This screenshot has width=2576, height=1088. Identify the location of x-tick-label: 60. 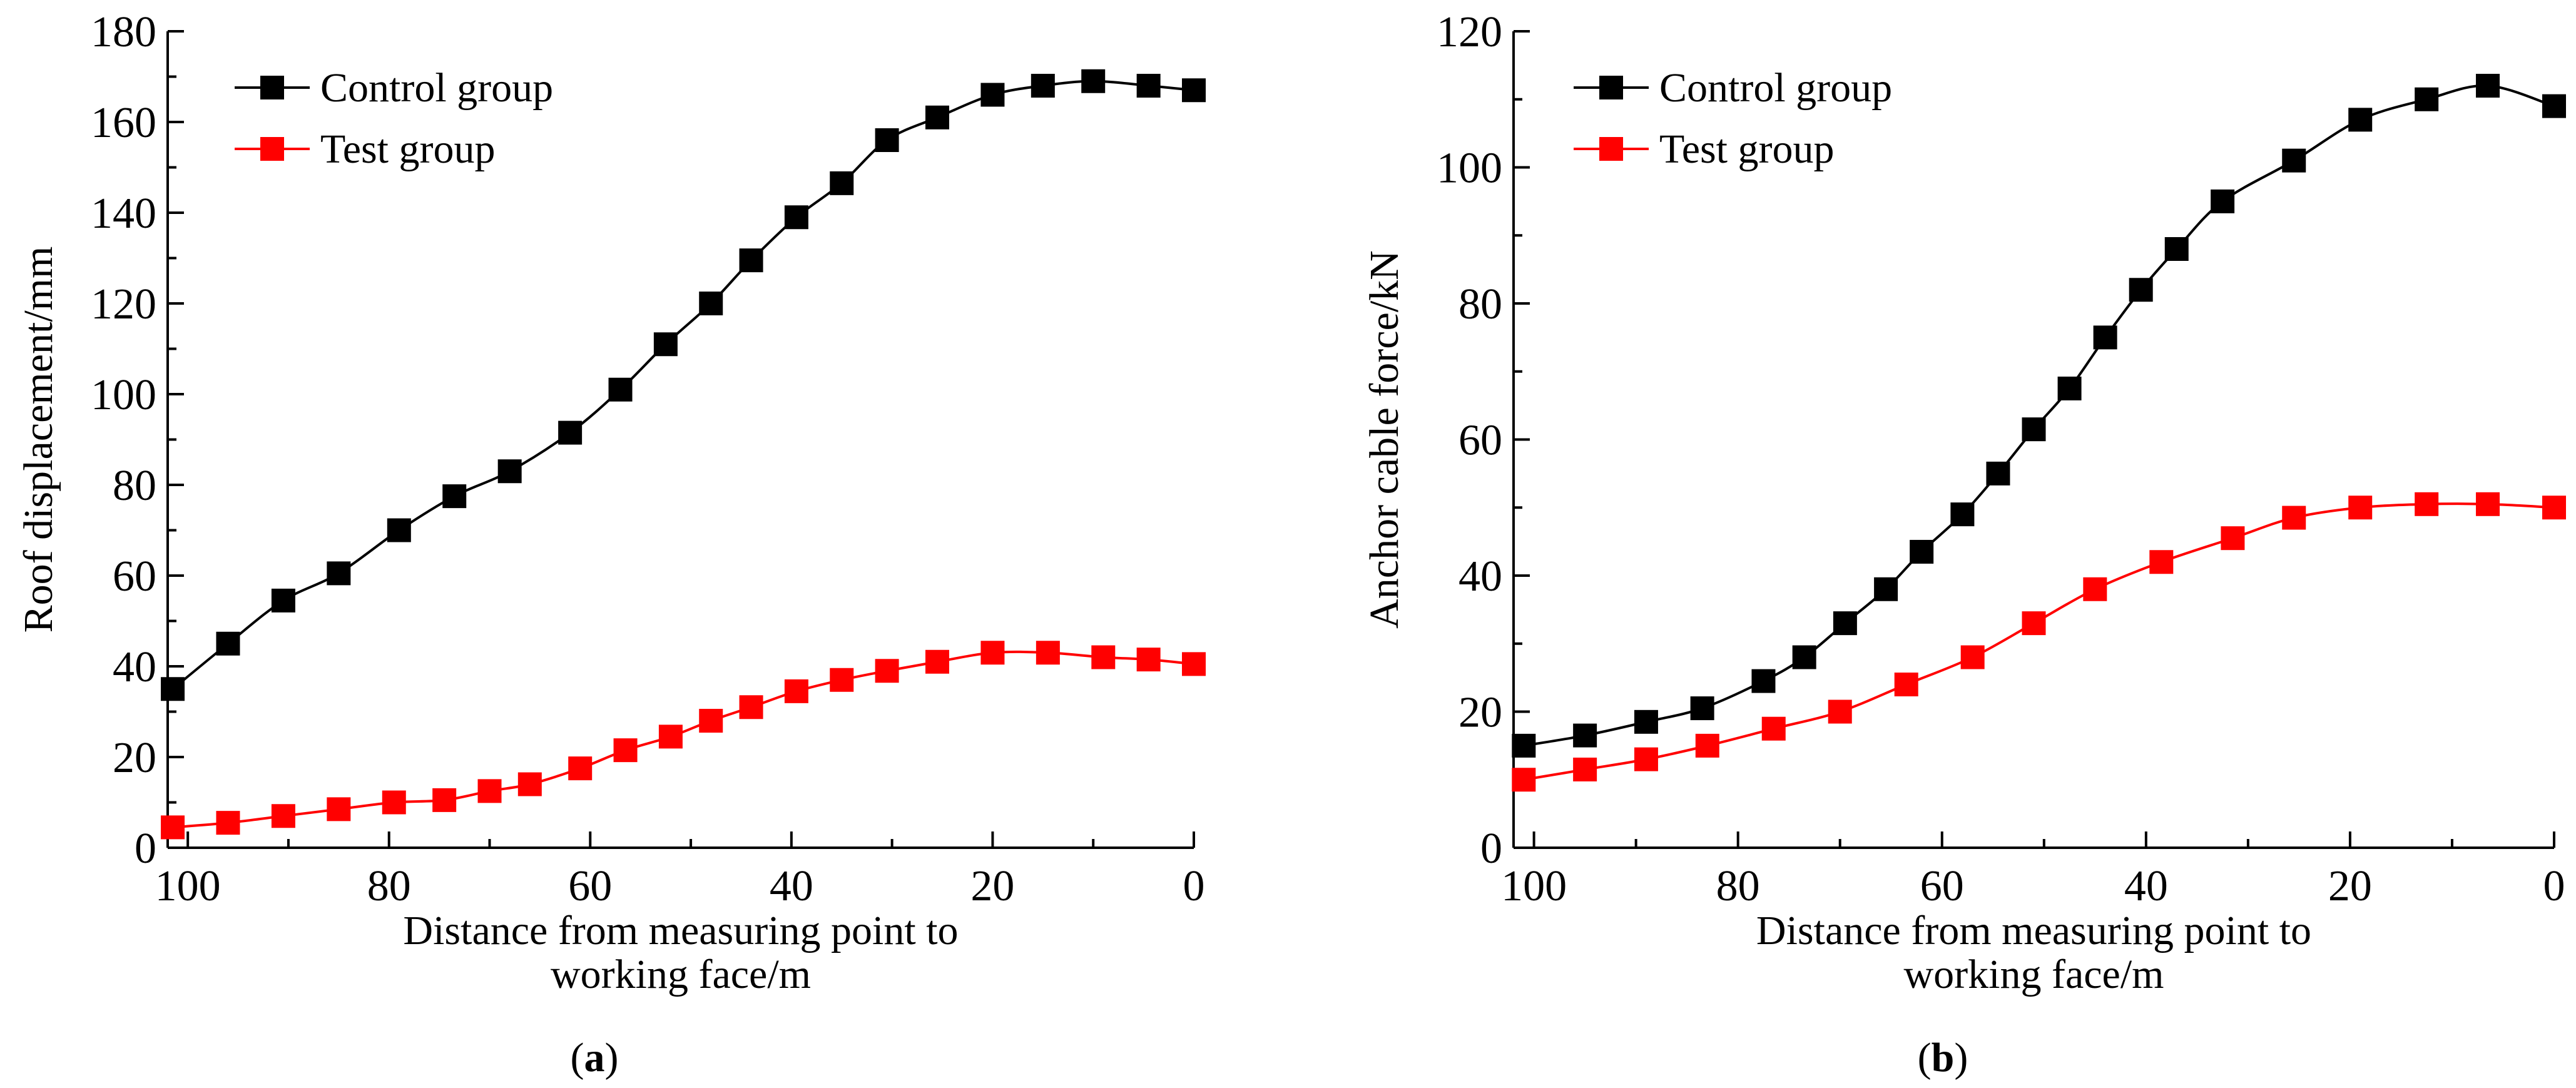
(1942, 886).